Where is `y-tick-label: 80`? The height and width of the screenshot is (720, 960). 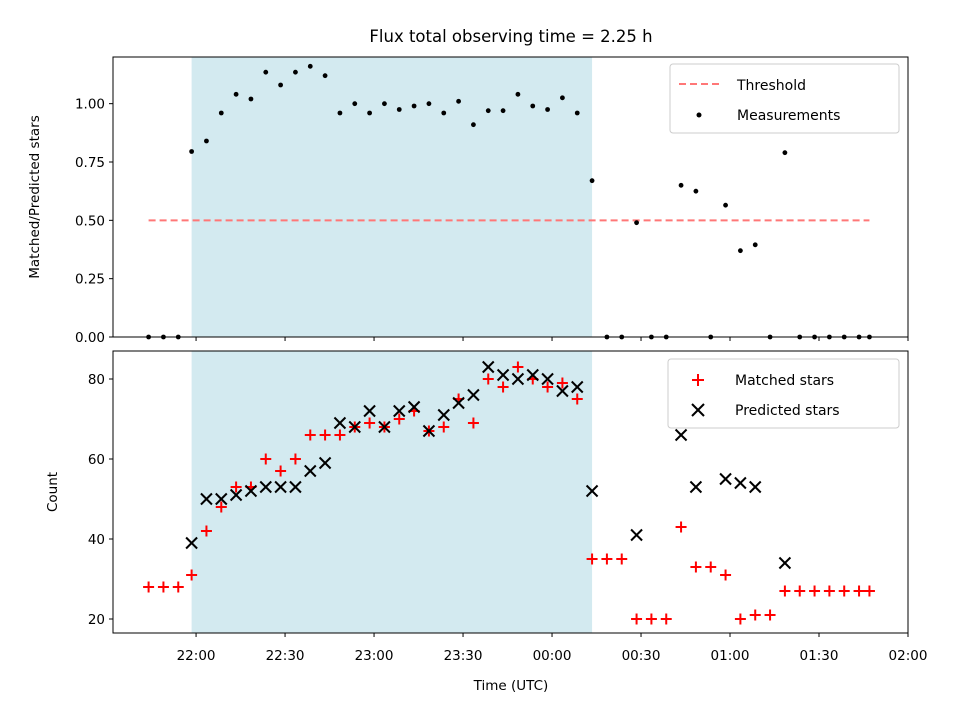
y-tick-label: 80 is located at coordinates (96, 380).